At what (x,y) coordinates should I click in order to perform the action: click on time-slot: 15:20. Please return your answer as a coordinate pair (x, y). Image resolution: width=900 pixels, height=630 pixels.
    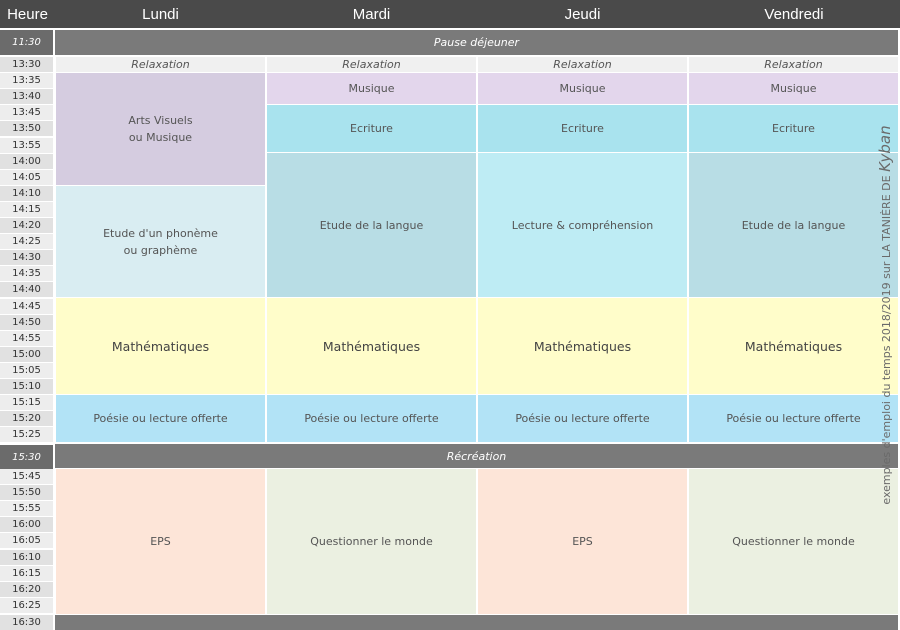
    Looking at the image, I should click on (26, 419).